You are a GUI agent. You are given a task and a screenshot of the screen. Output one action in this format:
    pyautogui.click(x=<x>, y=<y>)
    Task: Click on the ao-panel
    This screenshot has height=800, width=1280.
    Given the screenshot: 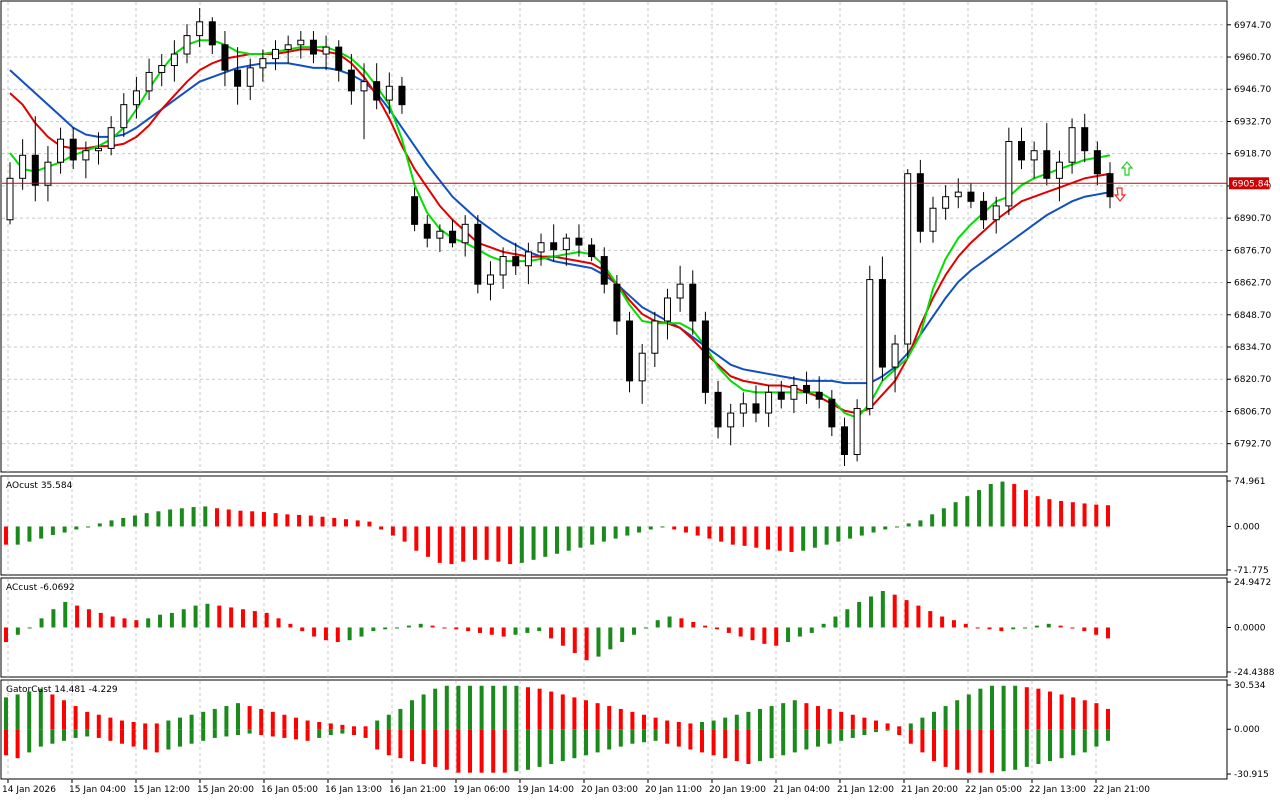 What is the action you would take?
    pyautogui.click(x=614, y=525)
    